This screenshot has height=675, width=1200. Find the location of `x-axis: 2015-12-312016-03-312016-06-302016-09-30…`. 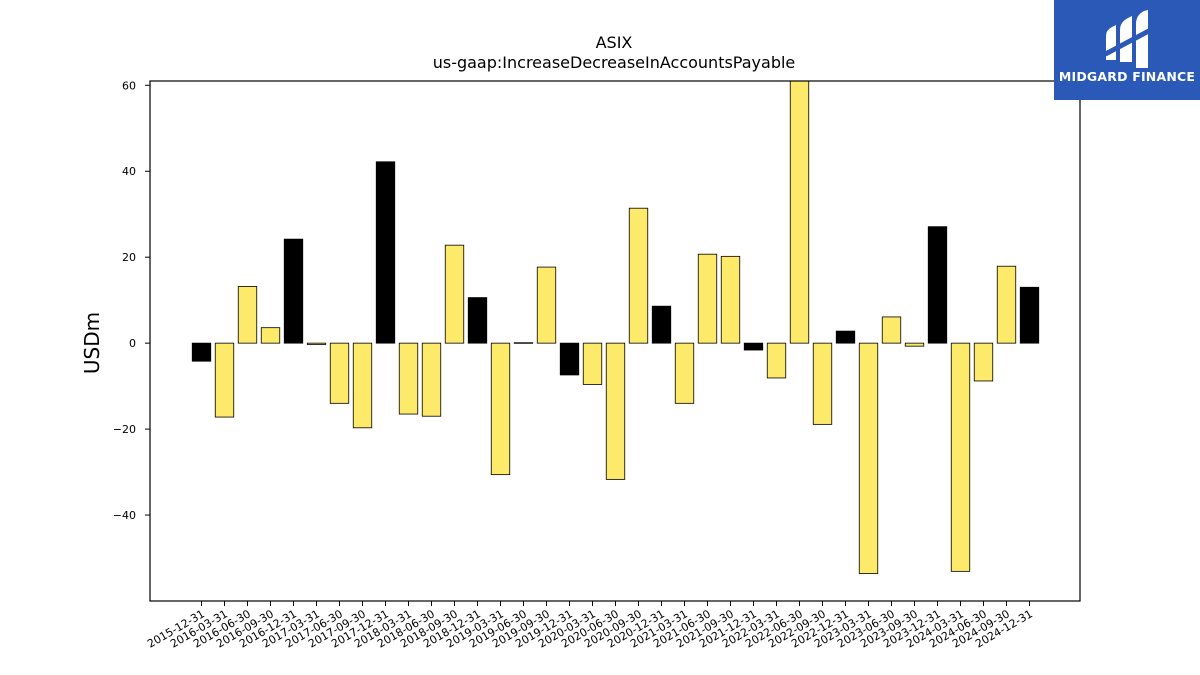

x-axis: 2015-12-312016-03-312016-06-302016-09-30… is located at coordinates (590, 626).